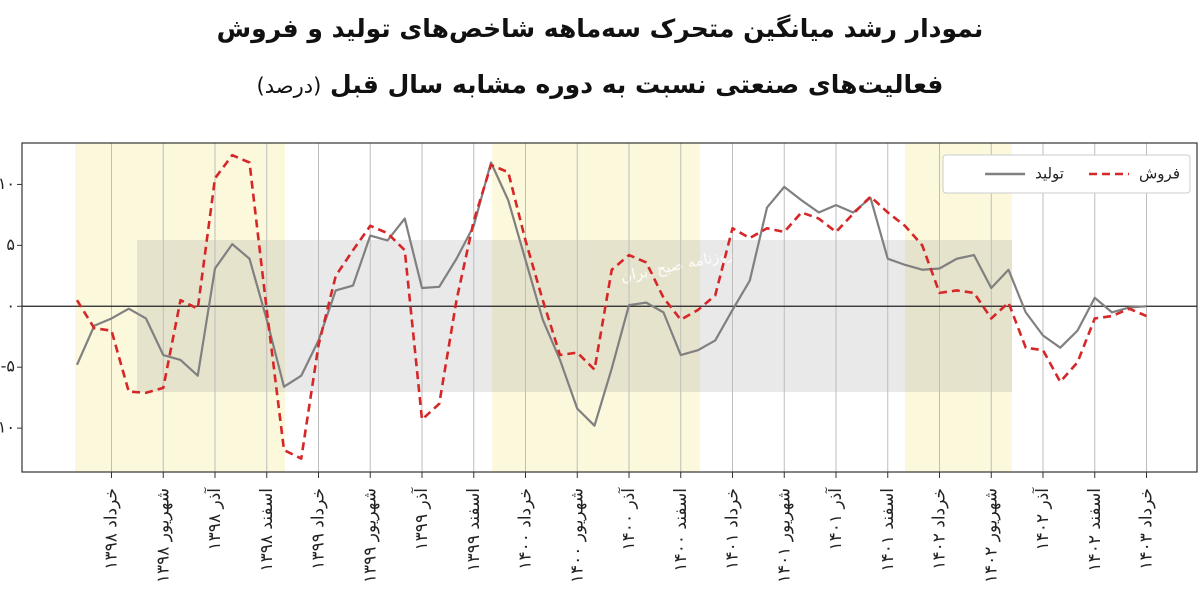  I want to click on y-tick-label: -۱۰, so click(7, 427).